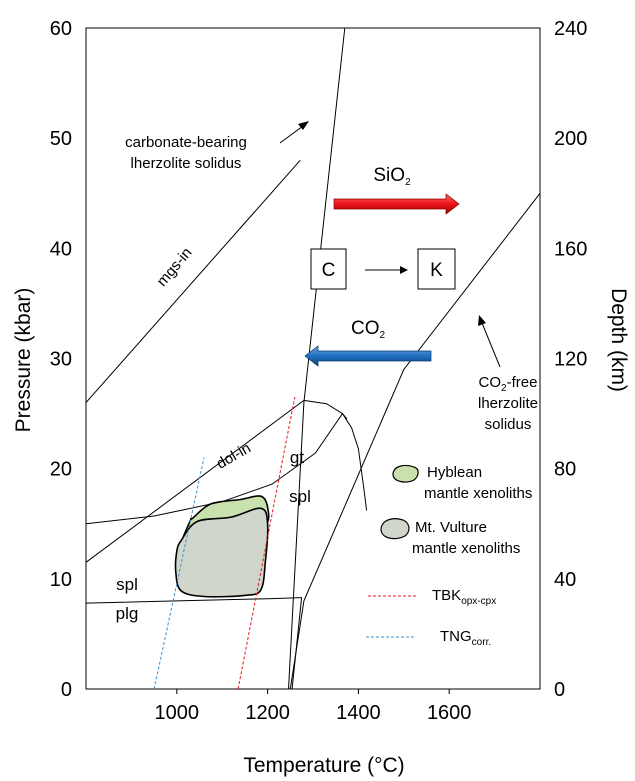 The height and width of the screenshot is (781, 635). What do you see at coordinates (61, 470) in the screenshot?
I see `y-tick-label: 20` at bounding box center [61, 470].